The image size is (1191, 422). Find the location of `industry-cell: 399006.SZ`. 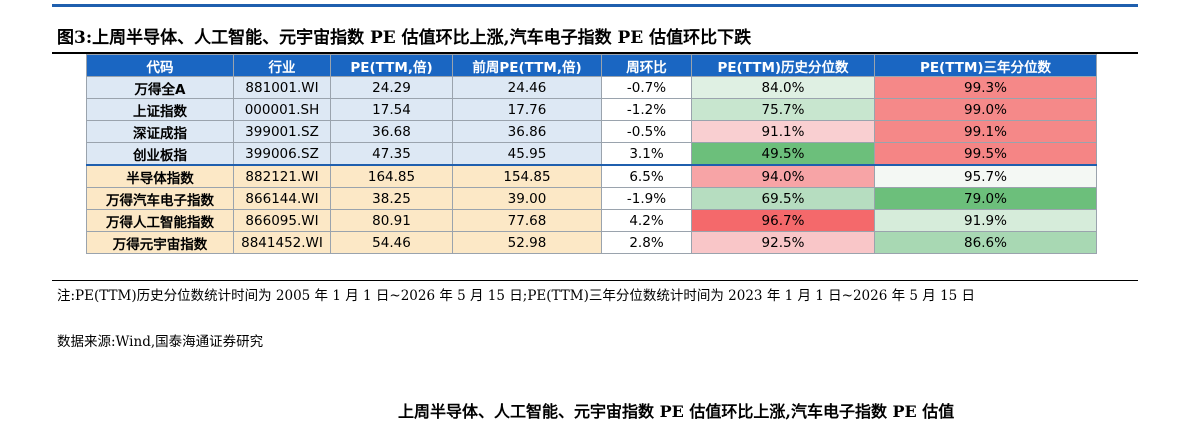

industry-cell: 399006.SZ is located at coordinates (282, 154).